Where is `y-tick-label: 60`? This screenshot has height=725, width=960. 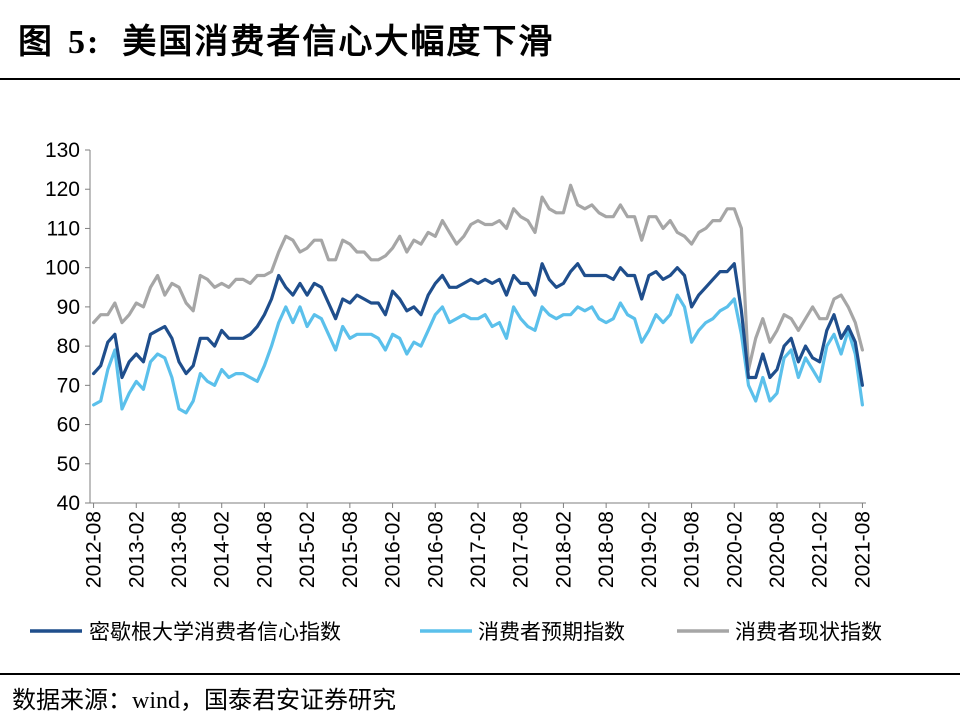
y-tick-label: 60 is located at coordinates (68, 425).